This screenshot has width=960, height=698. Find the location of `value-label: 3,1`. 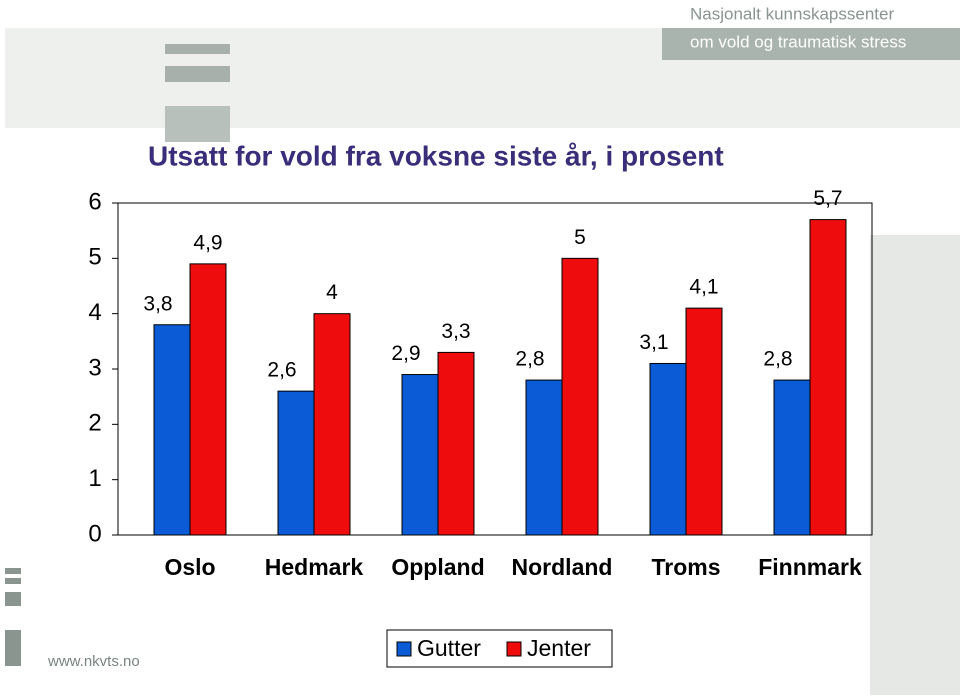

value-label: 3,1 is located at coordinates (653, 342).